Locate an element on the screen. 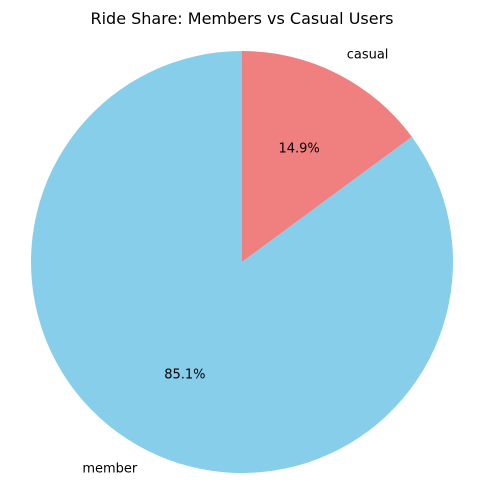  pie-category-label-casual: casual is located at coordinates (368, 54).